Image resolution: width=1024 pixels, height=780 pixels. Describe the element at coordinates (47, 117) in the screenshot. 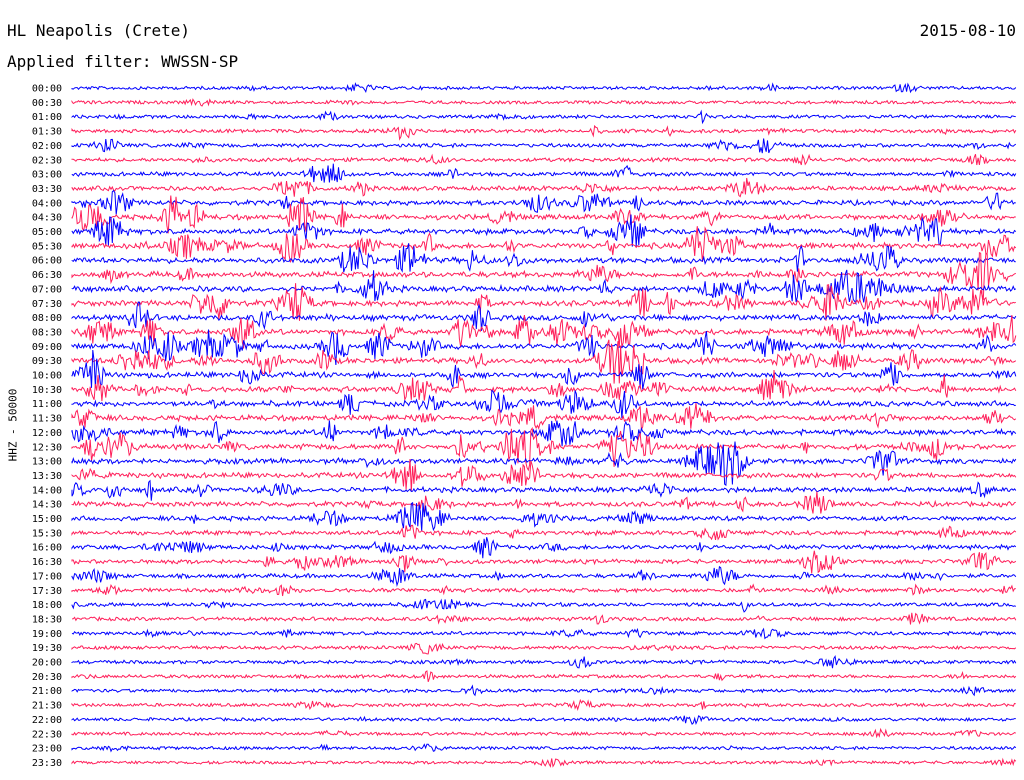

I see `row-time-label: 01:00` at that location.